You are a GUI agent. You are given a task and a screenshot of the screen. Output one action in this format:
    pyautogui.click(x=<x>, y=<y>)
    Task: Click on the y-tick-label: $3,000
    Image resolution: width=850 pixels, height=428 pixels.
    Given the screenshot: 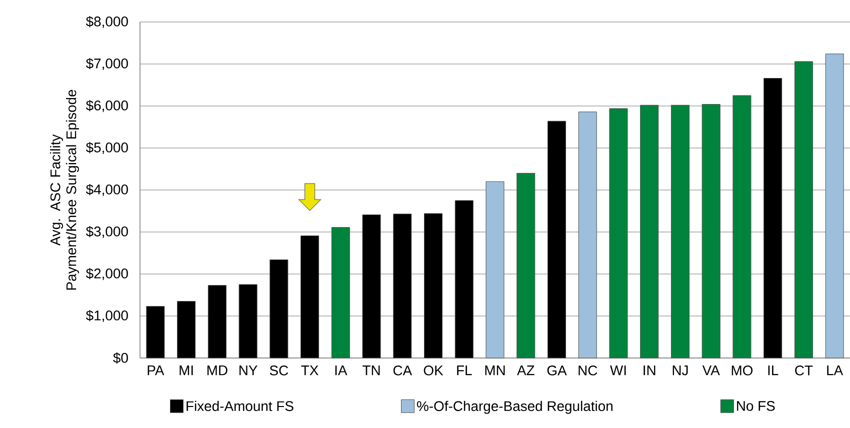 What is the action you would take?
    pyautogui.click(x=107, y=232)
    